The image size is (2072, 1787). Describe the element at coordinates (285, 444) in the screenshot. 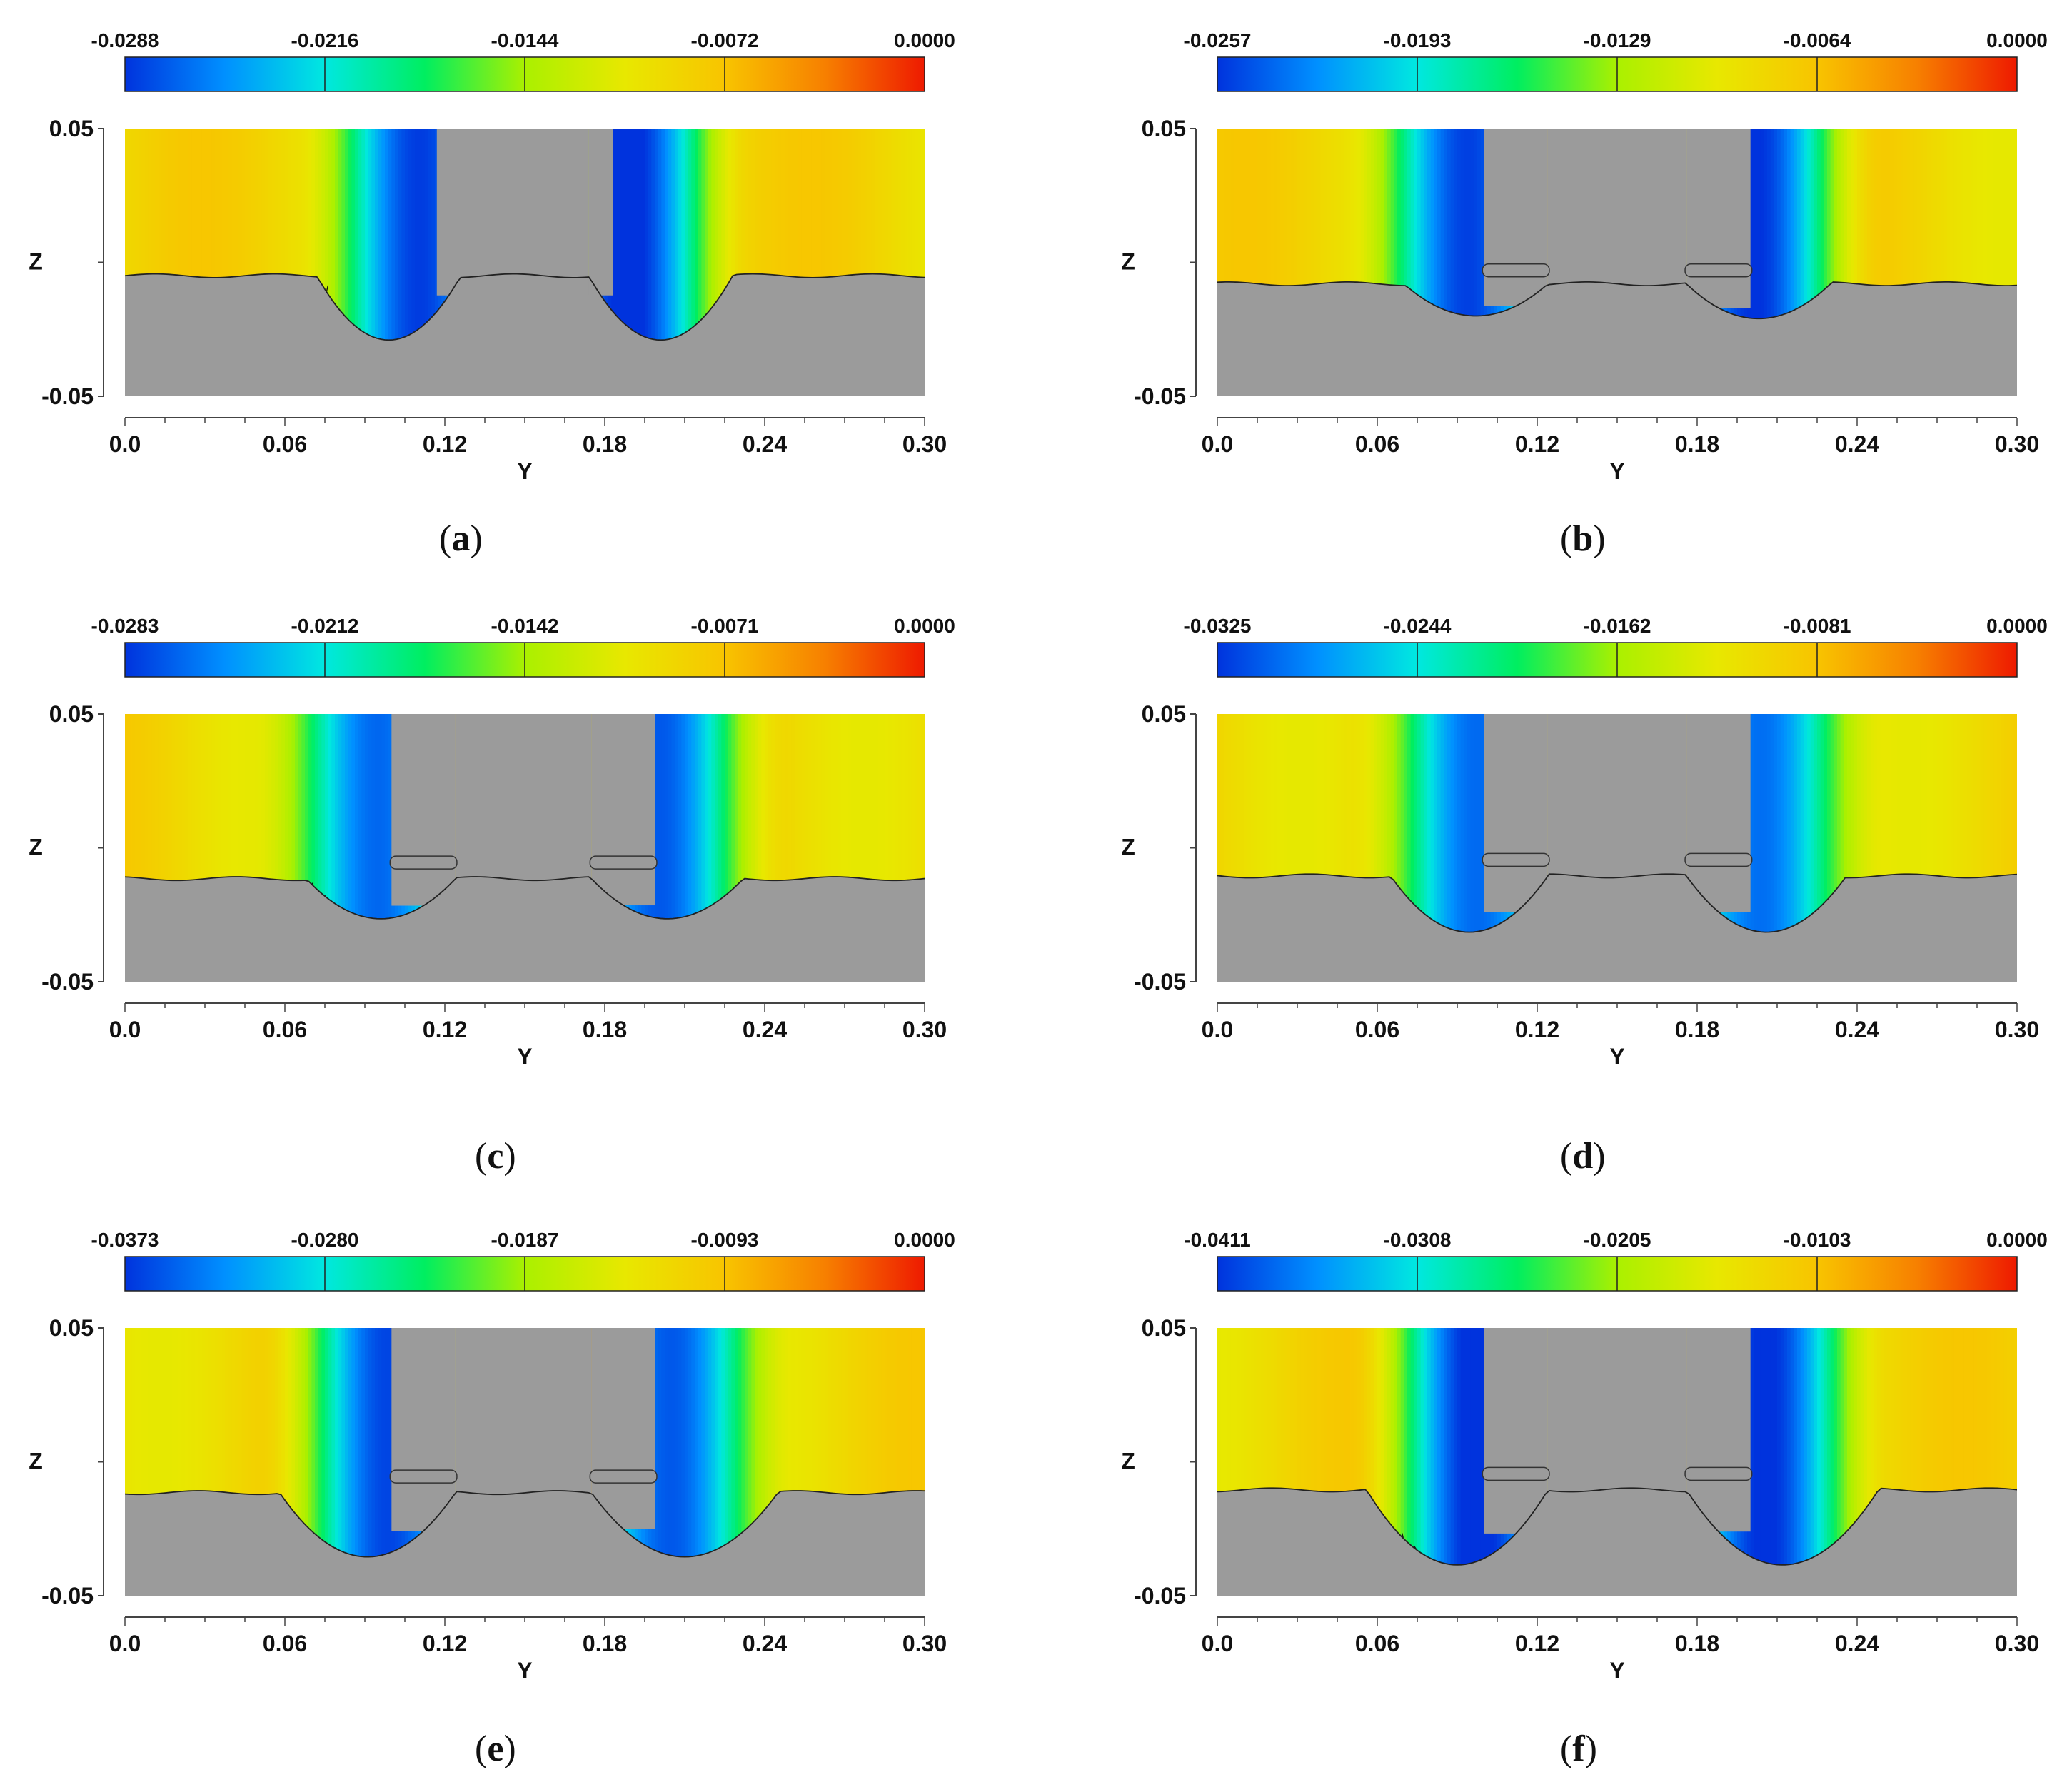

I see `y-tick-label-a-1: 0.06` at that location.